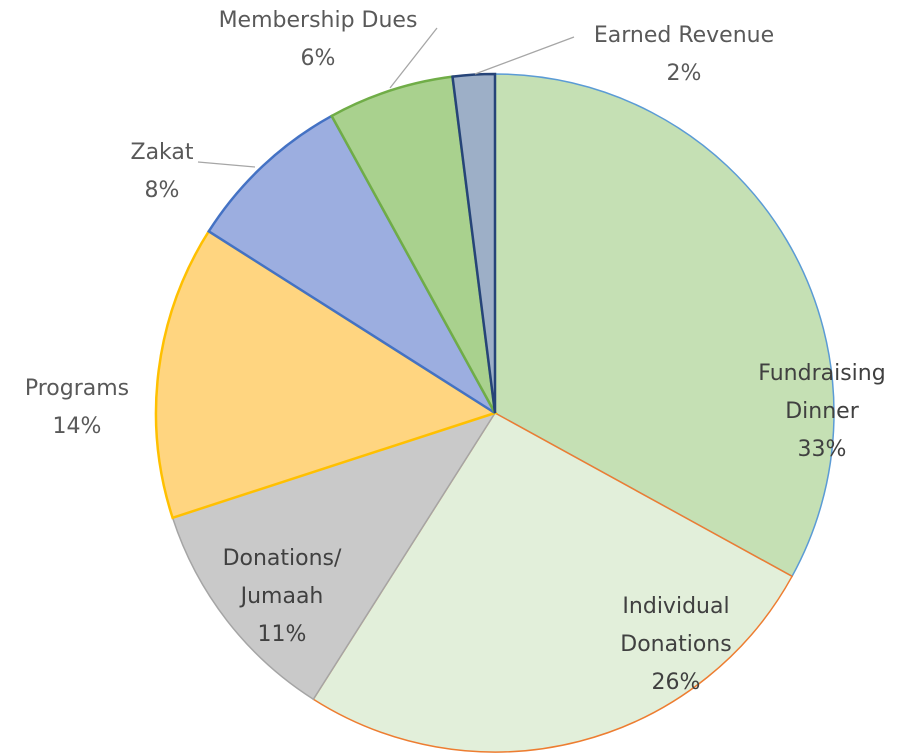  I want to click on category-label: Programs, so click(77, 388).